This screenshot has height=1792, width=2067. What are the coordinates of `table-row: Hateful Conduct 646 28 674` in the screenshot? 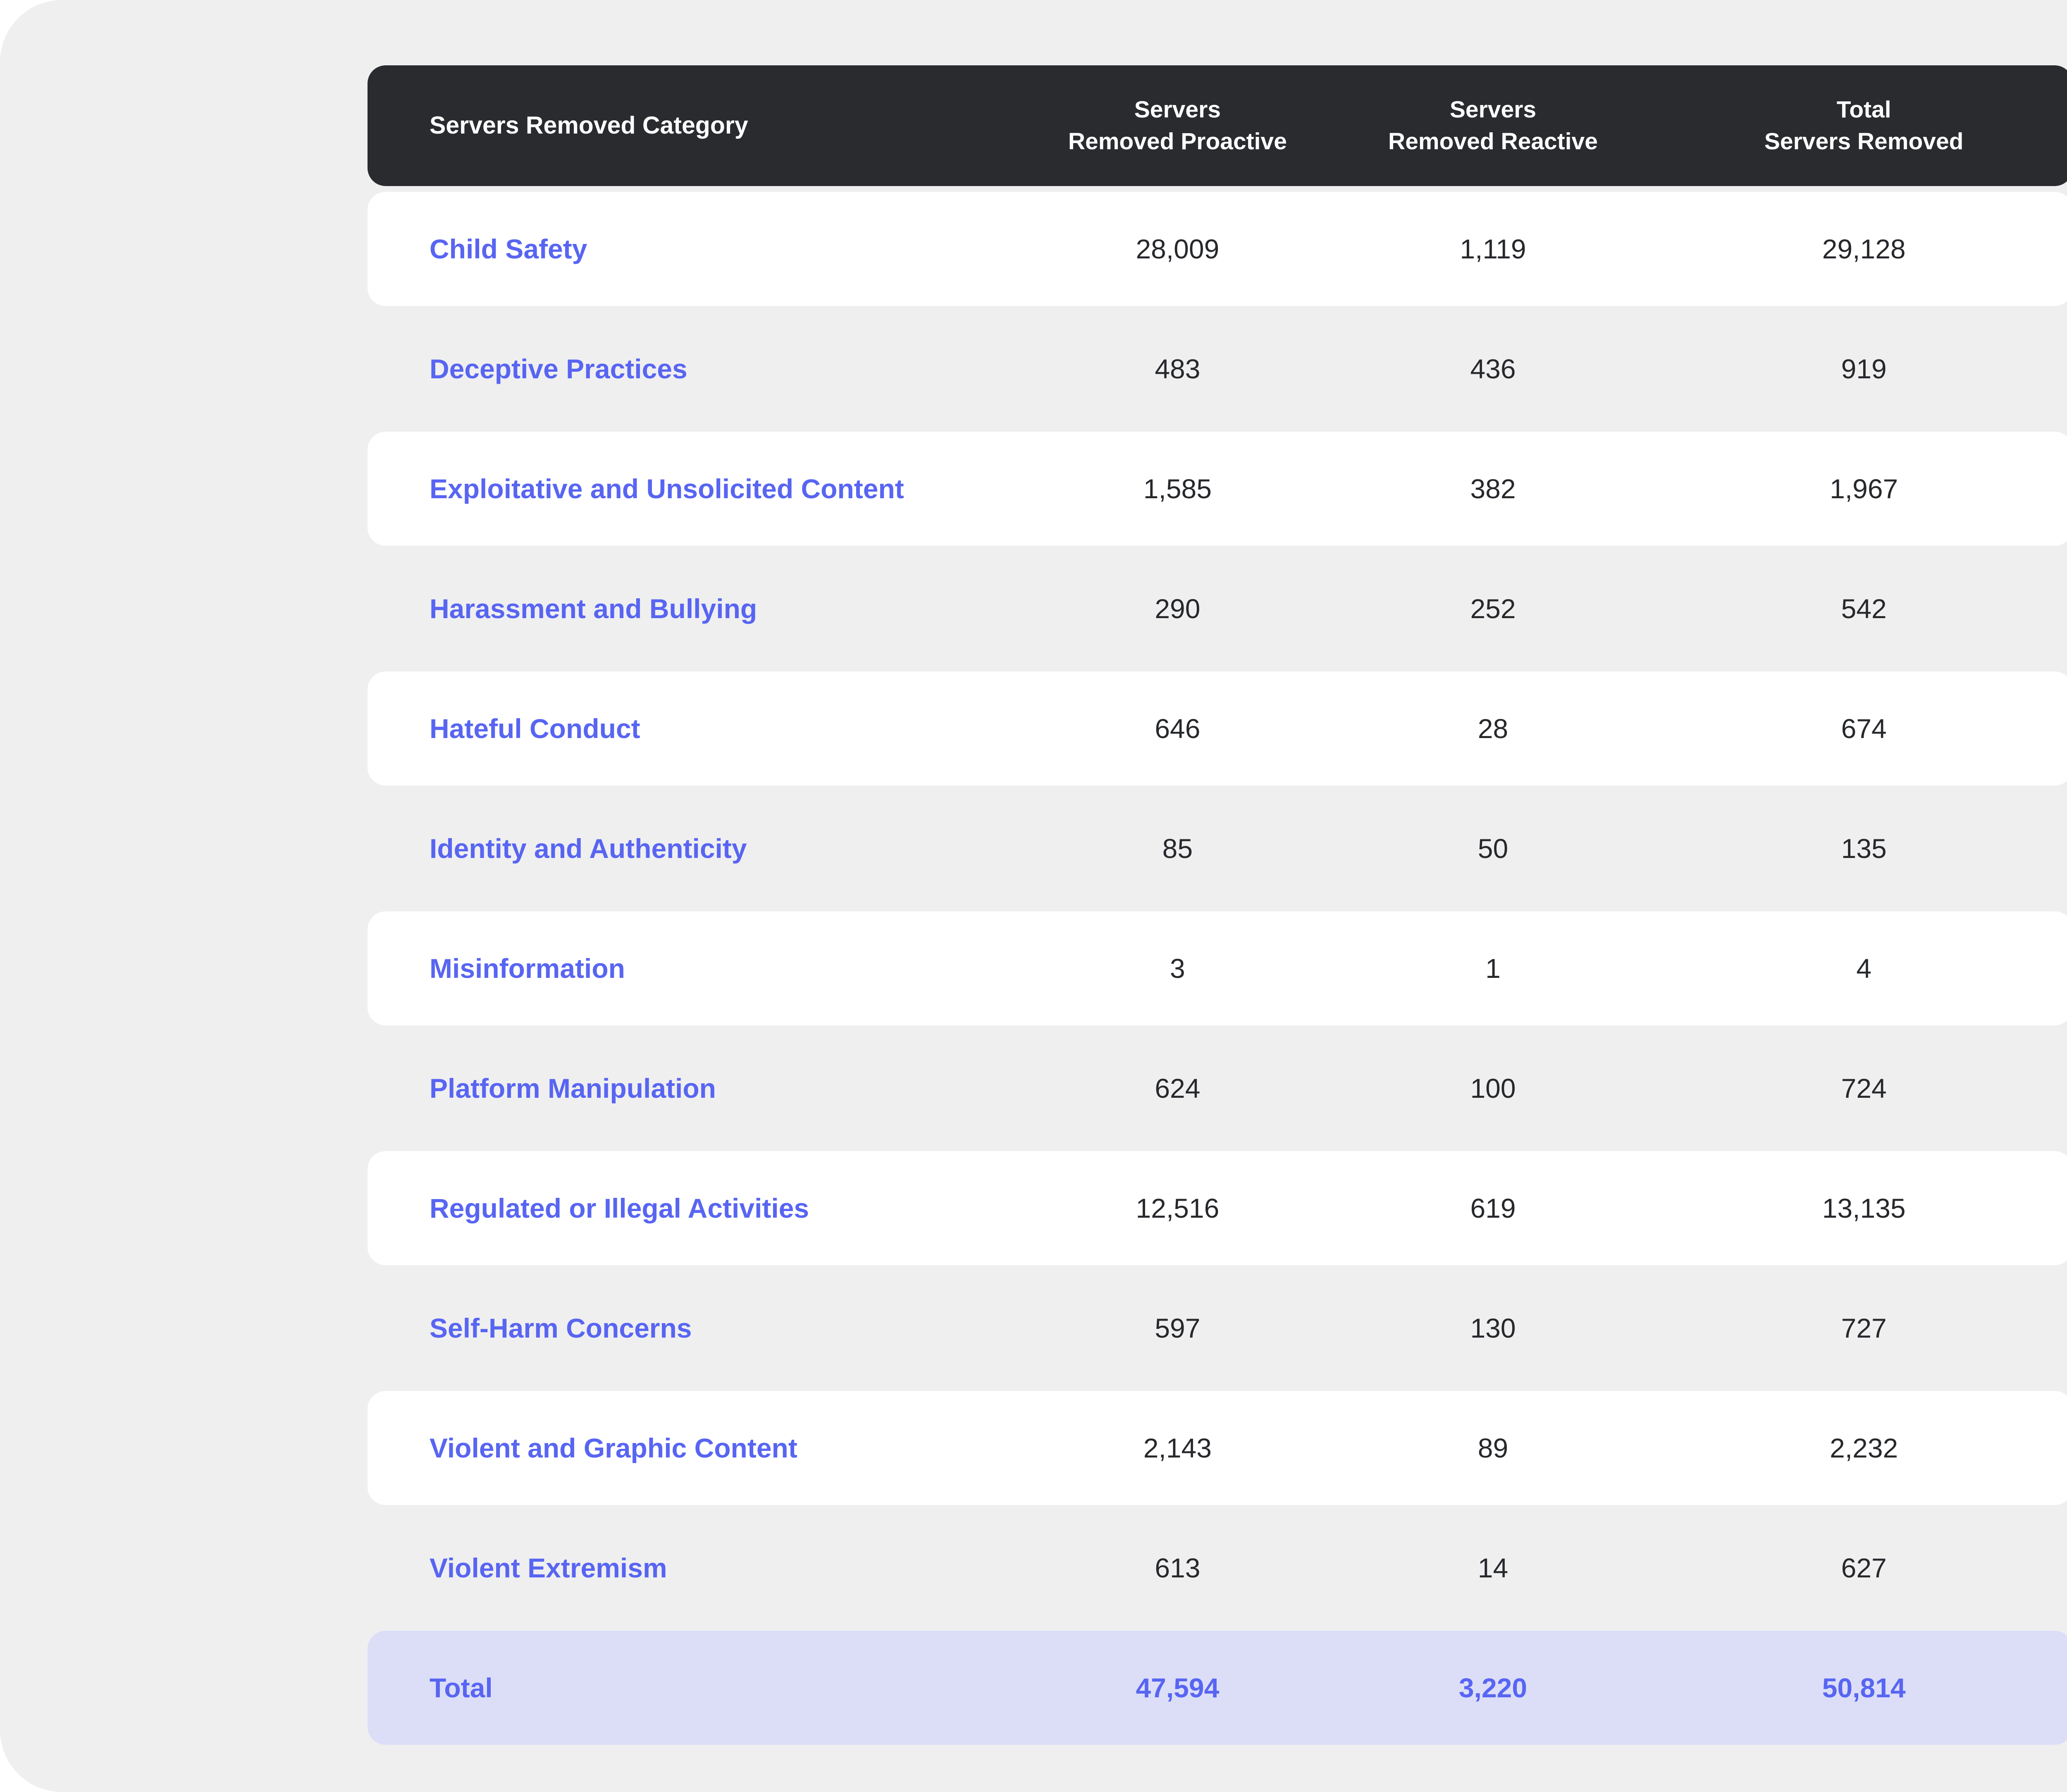 It's located at (1217, 728).